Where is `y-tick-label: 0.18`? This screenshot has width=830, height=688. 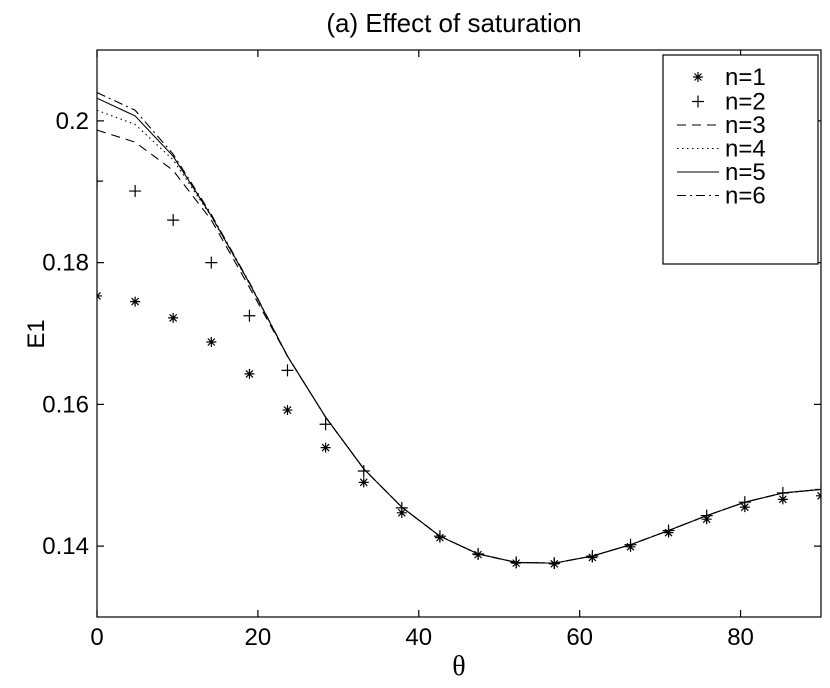
y-tick-label: 0.18 is located at coordinates (65, 263).